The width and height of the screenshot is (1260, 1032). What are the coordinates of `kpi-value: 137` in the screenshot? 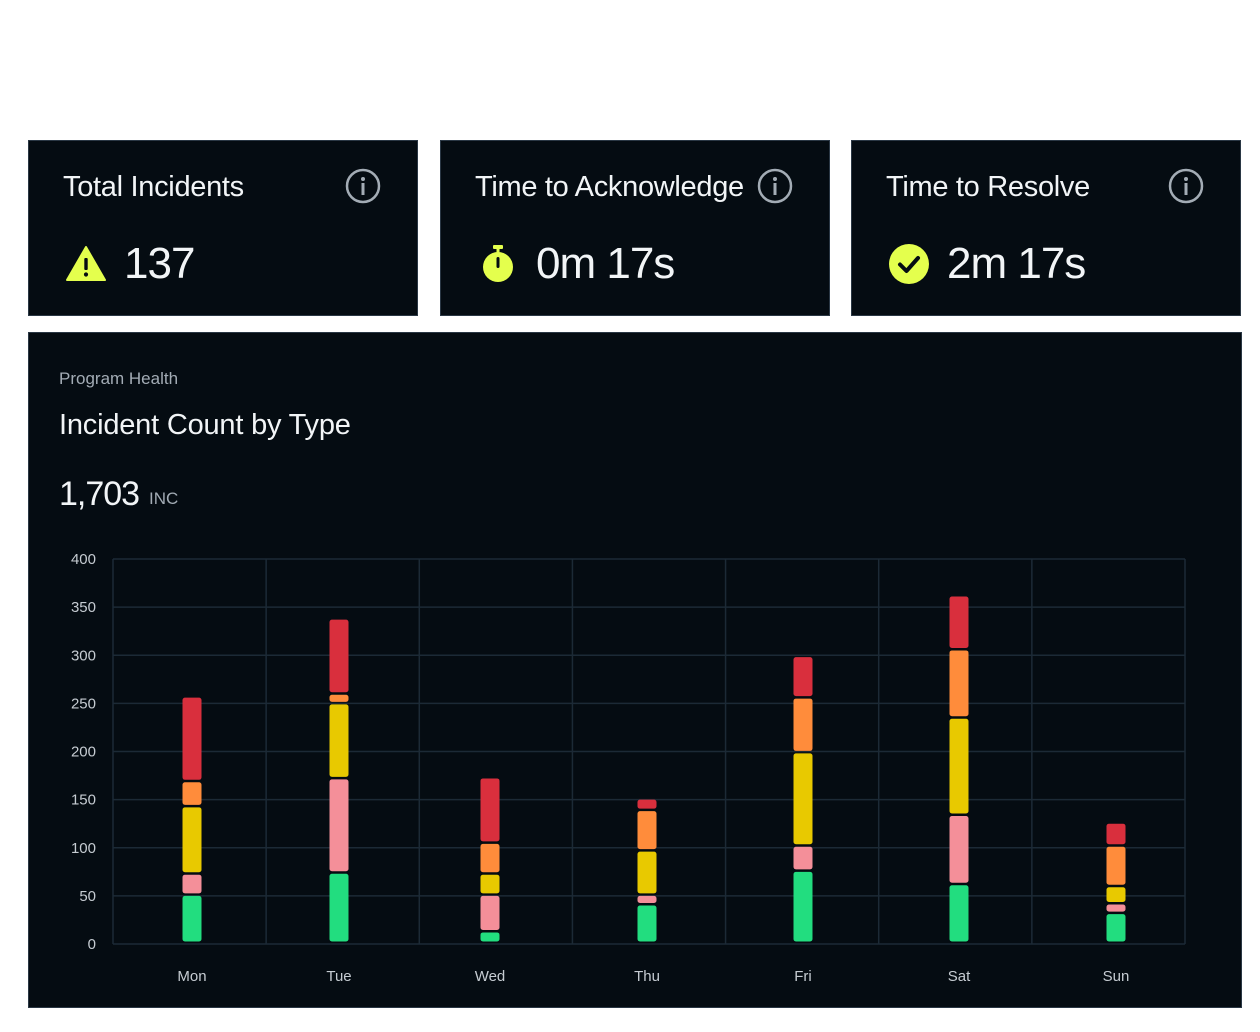 It's located at (159, 263).